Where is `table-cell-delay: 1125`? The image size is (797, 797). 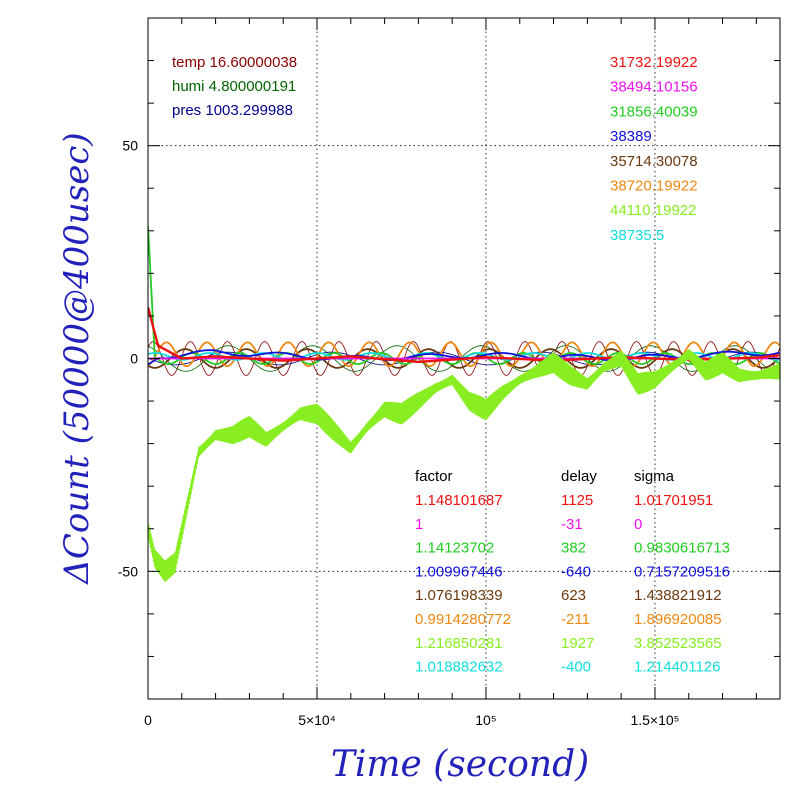
table-cell-delay: 1125 is located at coordinates (577, 500).